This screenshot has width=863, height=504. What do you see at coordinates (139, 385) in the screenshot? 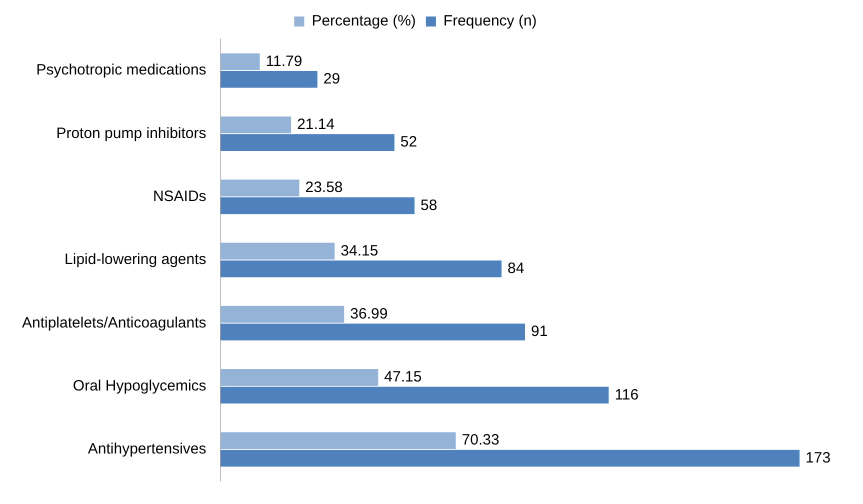
I see `y-tick-label: Oral Hypoglycemics` at bounding box center [139, 385].